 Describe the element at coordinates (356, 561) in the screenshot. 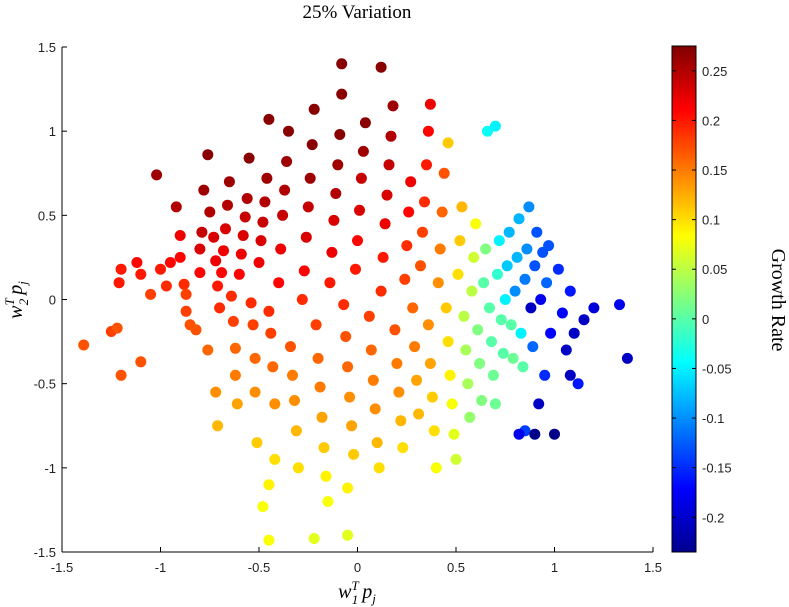

I see `x-axis-ticks: -1.5 -1 -0.5 0 0.5 1 1.5` at that location.